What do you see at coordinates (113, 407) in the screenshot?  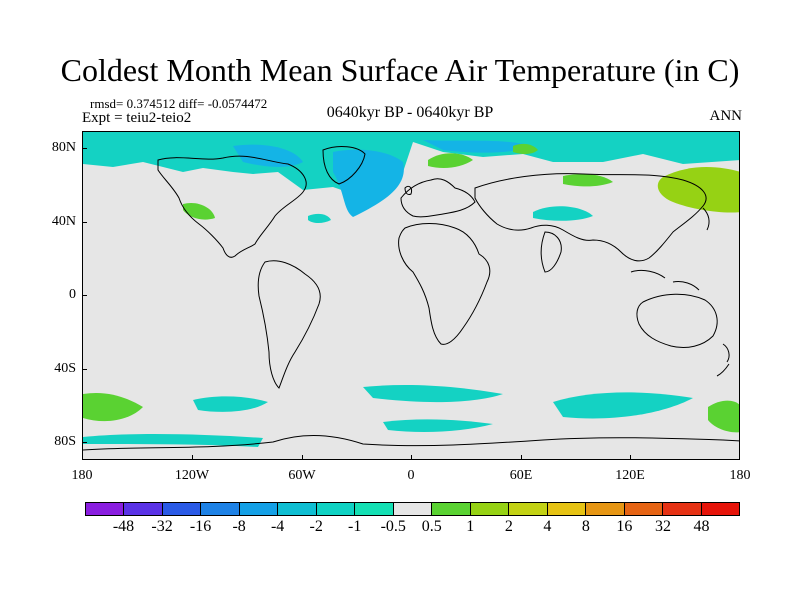 I see `south-pacific-warm-west` at bounding box center [113, 407].